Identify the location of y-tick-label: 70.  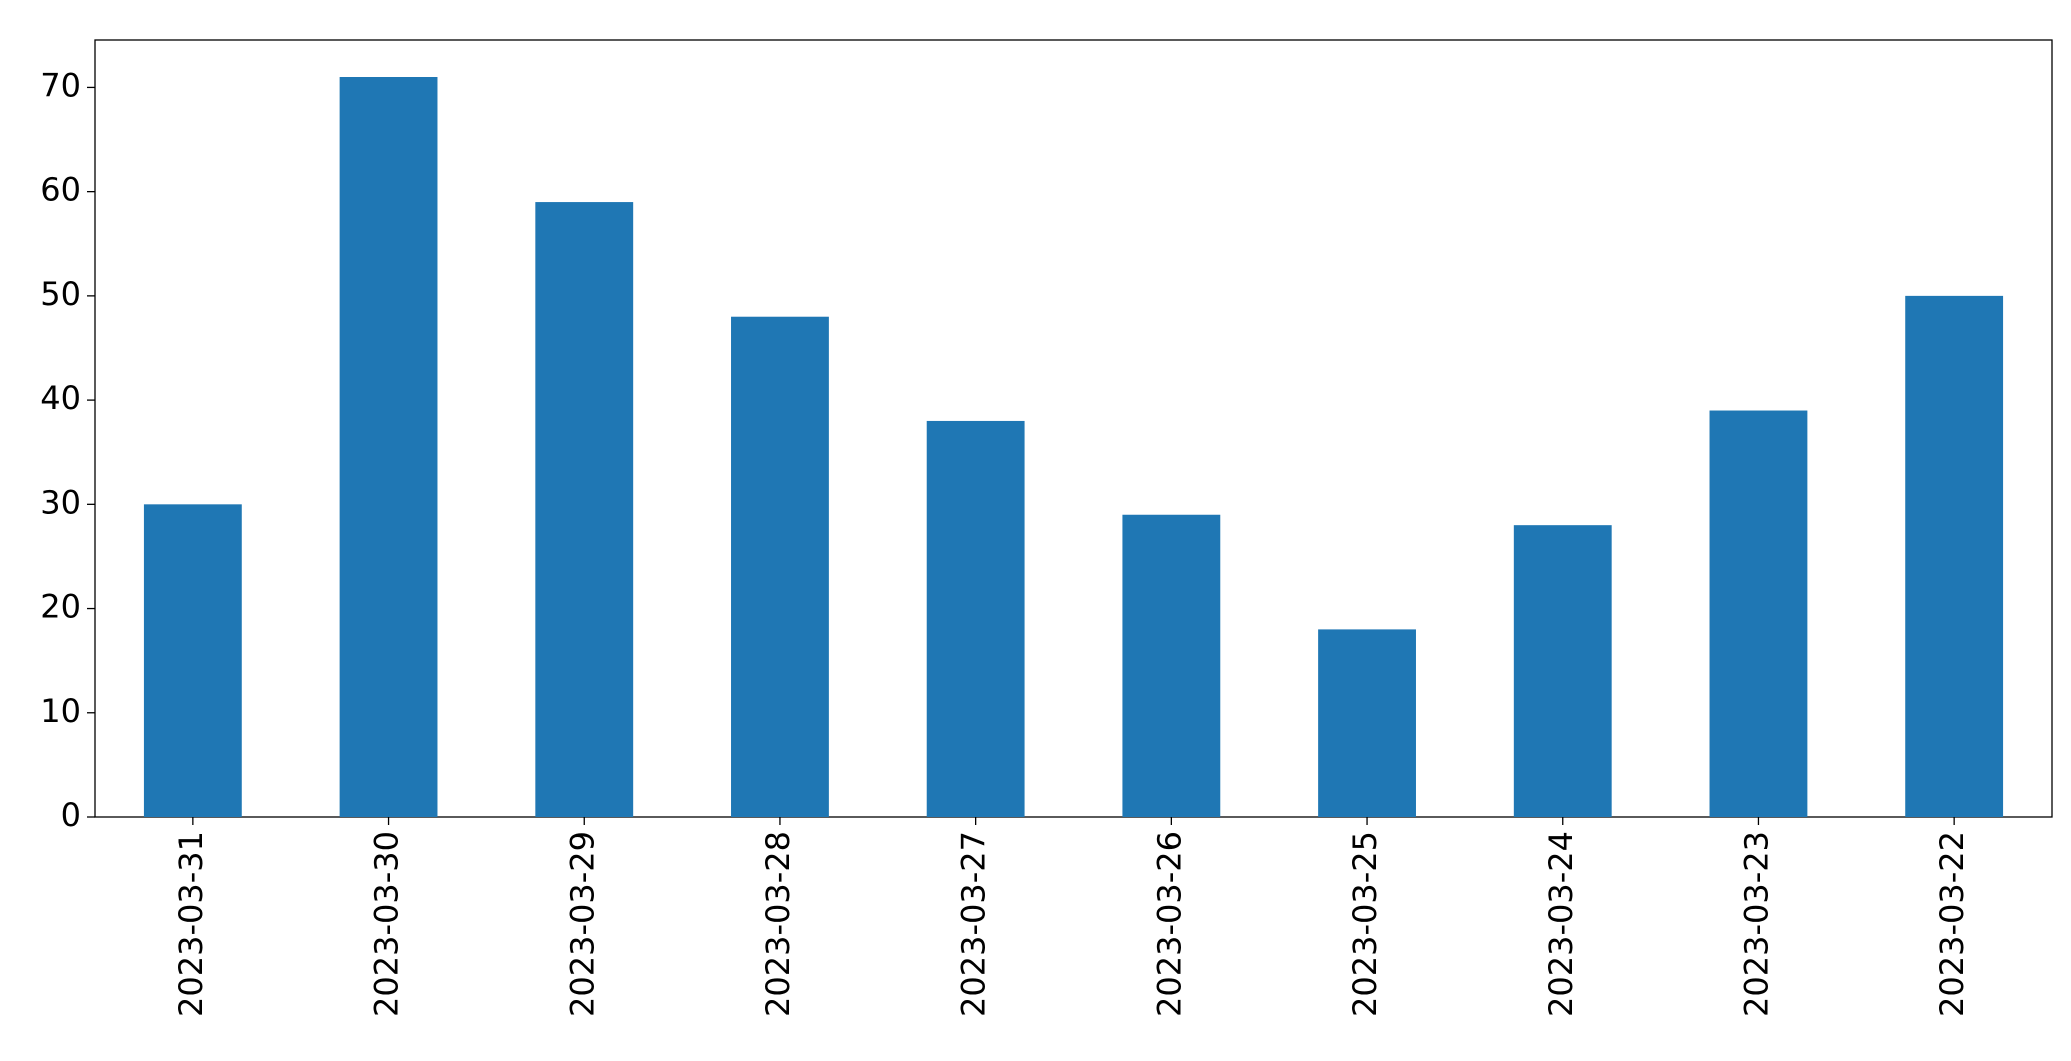
(60, 85).